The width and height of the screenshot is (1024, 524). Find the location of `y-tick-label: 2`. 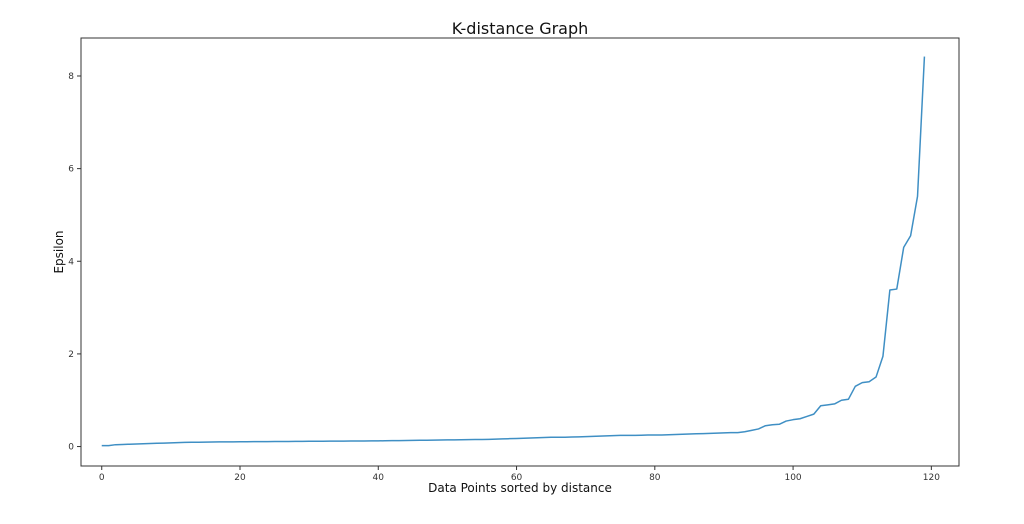

y-tick-label: 2 is located at coordinates (71, 355).